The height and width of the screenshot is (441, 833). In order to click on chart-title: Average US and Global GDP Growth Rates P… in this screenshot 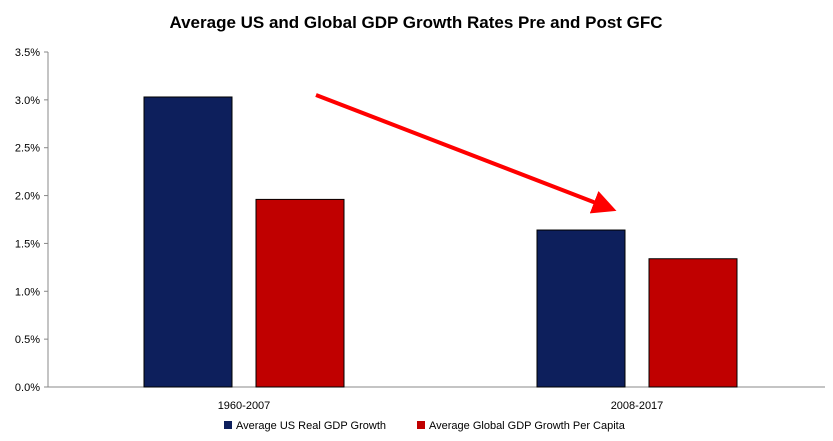, I will do `click(415, 22)`.